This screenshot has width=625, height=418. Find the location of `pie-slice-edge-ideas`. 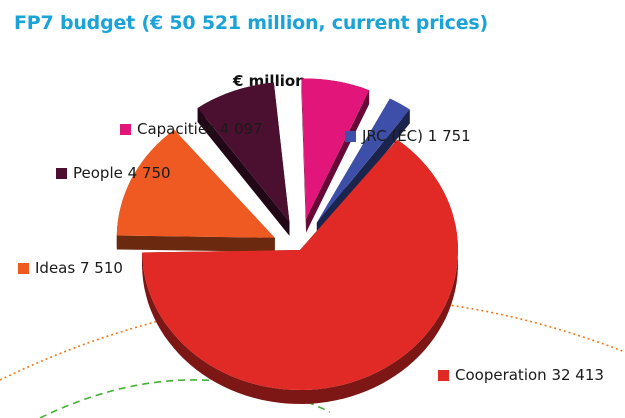

pie-slice-edge-ideas is located at coordinates (195, 243).